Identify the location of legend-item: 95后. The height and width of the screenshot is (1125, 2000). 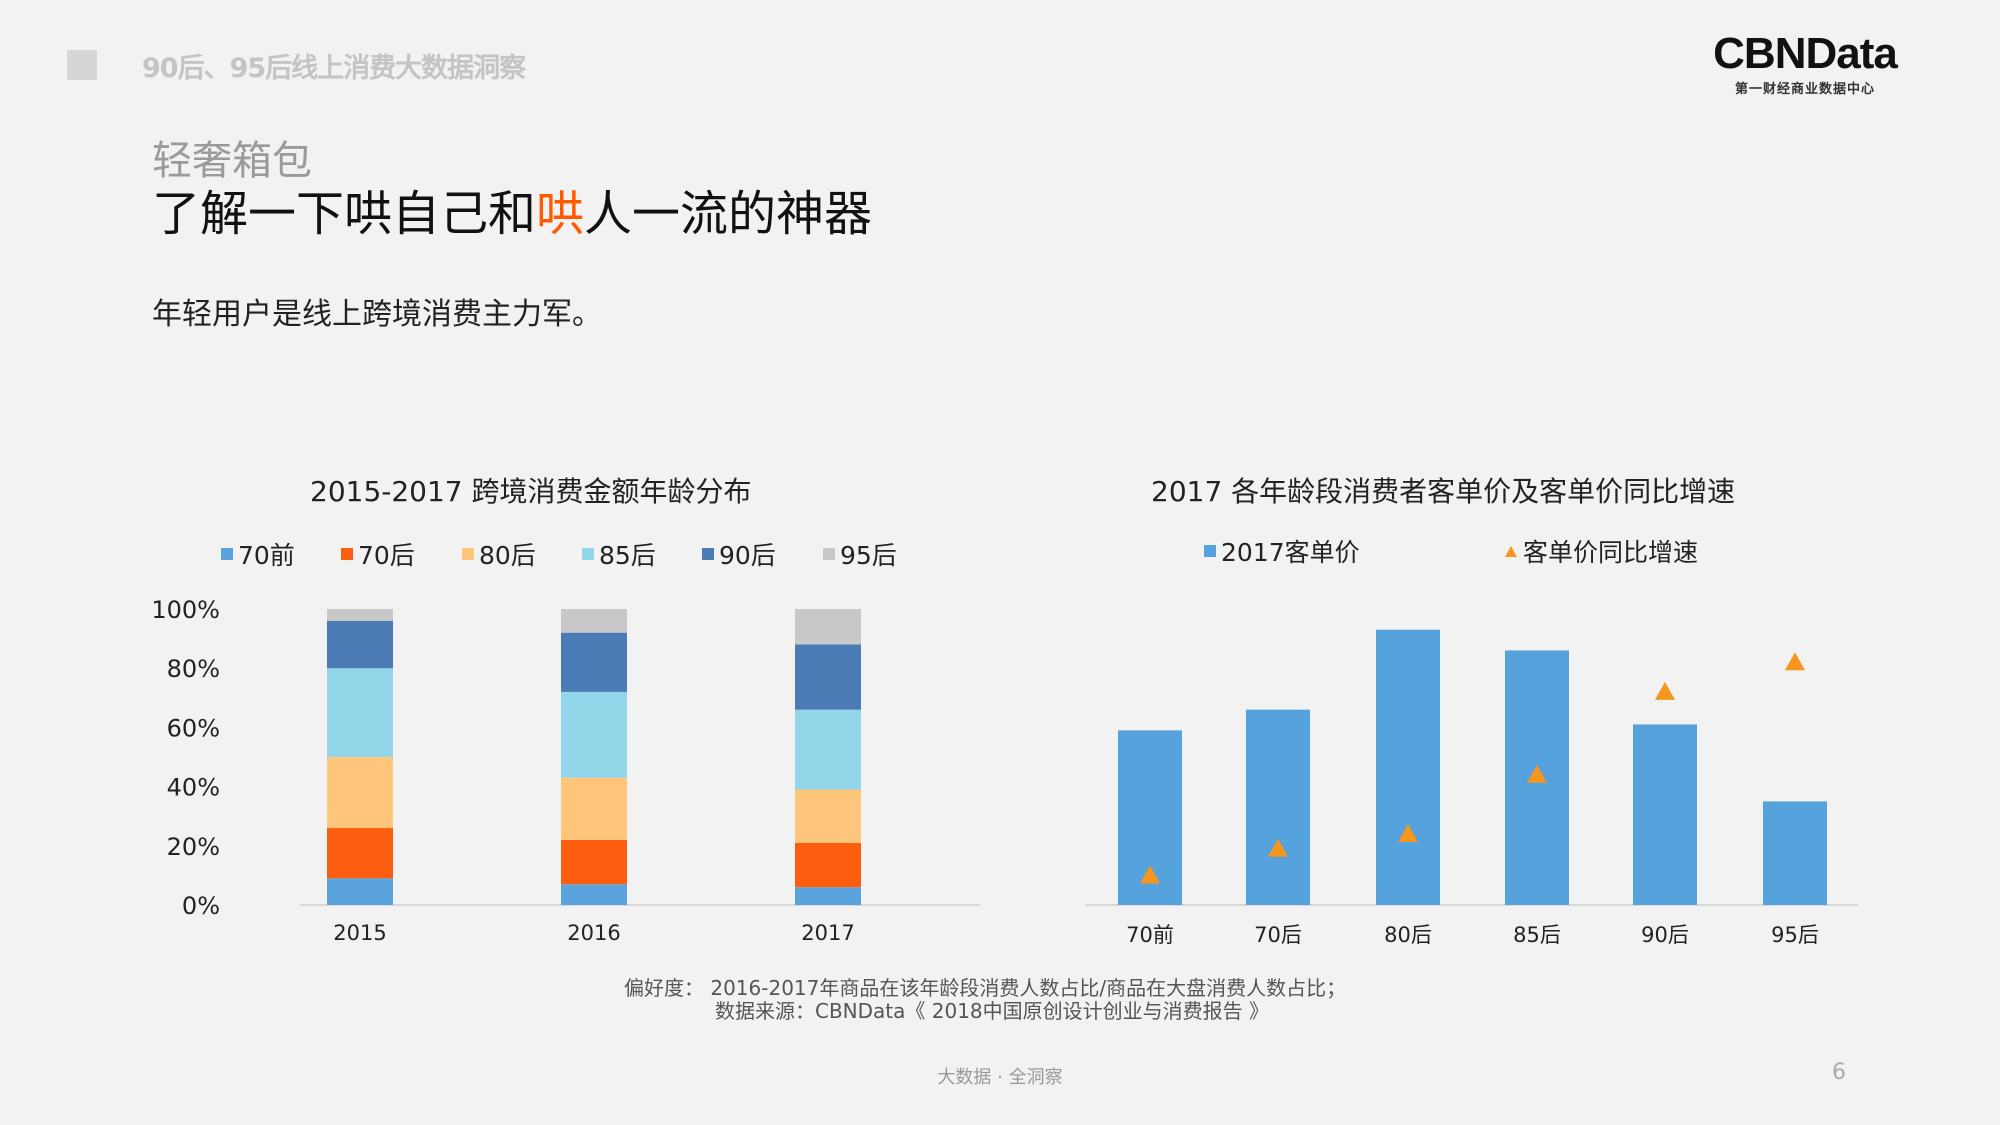
(860, 554).